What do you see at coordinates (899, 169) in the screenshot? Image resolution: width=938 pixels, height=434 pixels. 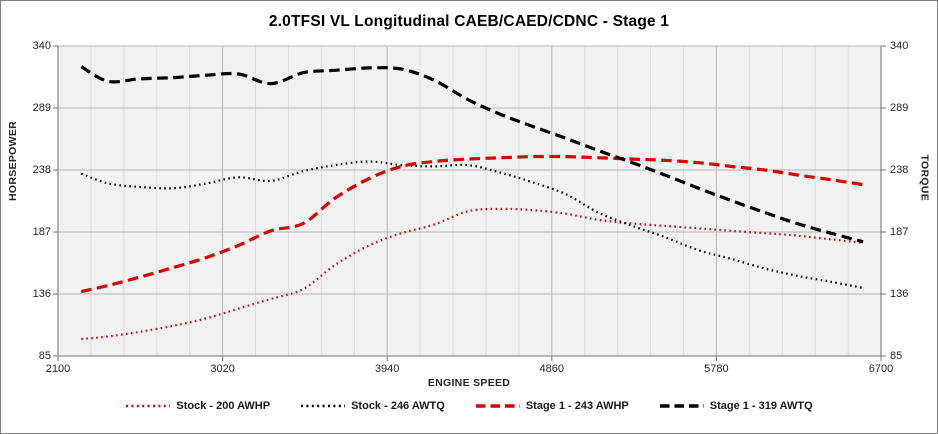 I see `y-tick-label-right: 238` at bounding box center [899, 169].